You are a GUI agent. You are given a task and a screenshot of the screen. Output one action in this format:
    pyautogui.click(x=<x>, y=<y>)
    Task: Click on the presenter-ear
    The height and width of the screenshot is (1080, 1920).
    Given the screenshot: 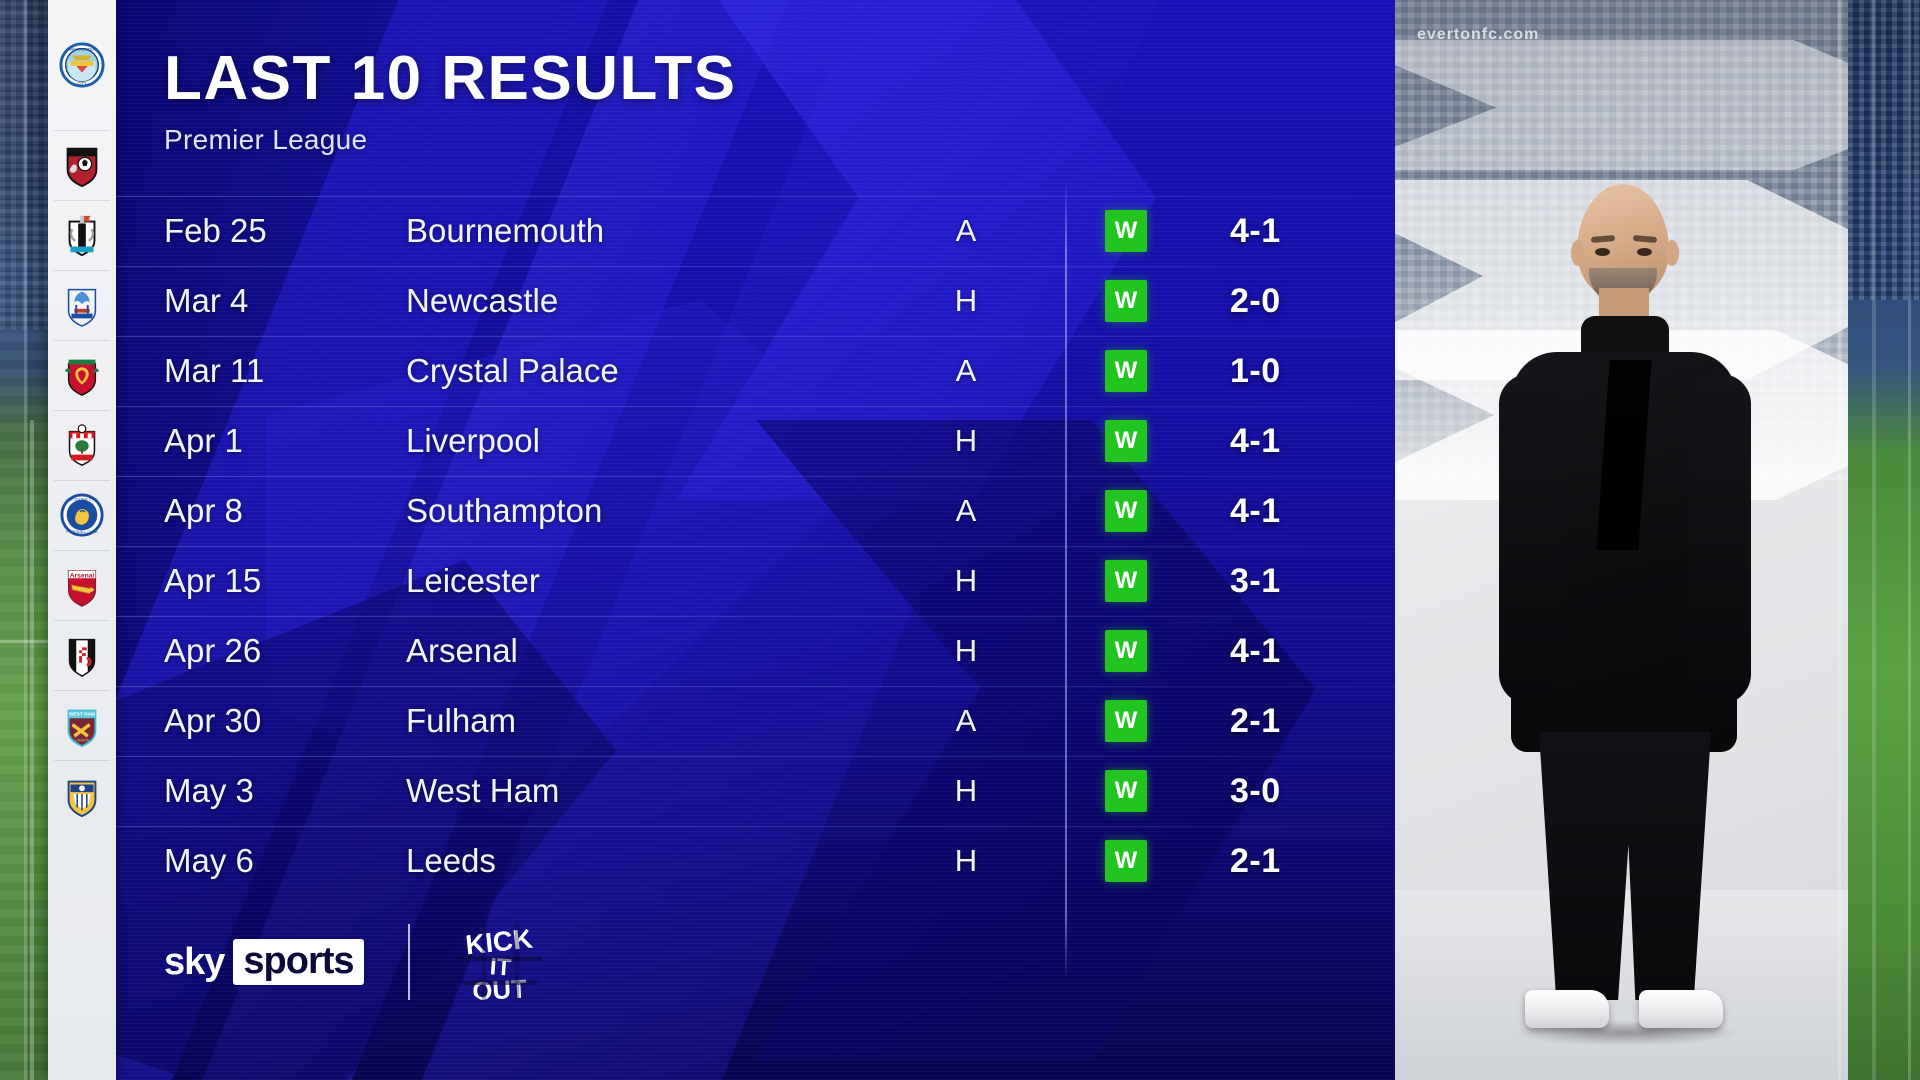 What is the action you would take?
    pyautogui.click(x=1672, y=253)
    